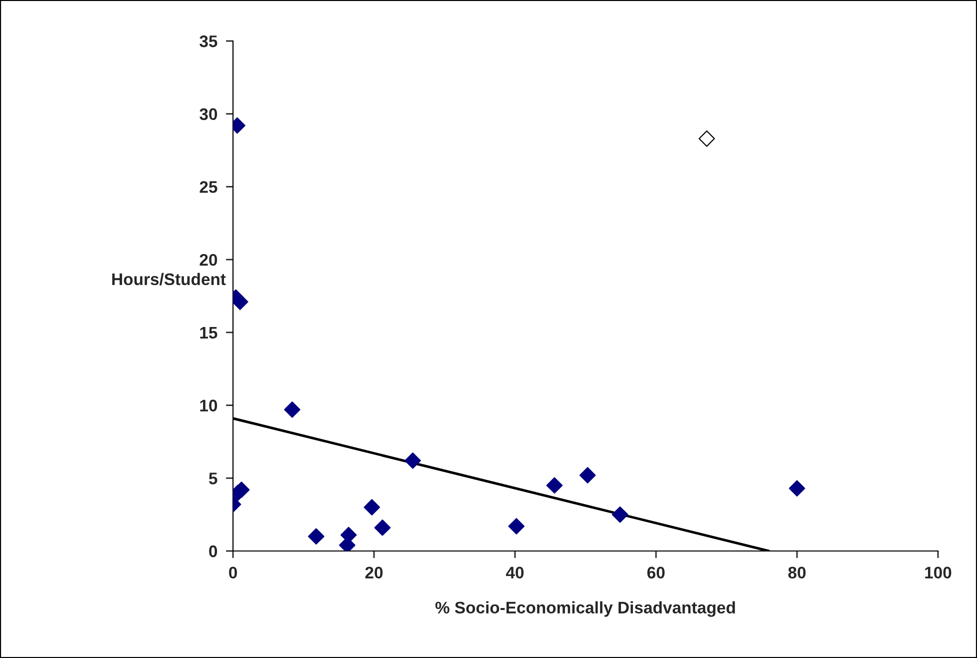  What do you see at coordinates (797, 572) in the screenshot?
I see `x-tick-label: 80` at bounding box center [797, 572].